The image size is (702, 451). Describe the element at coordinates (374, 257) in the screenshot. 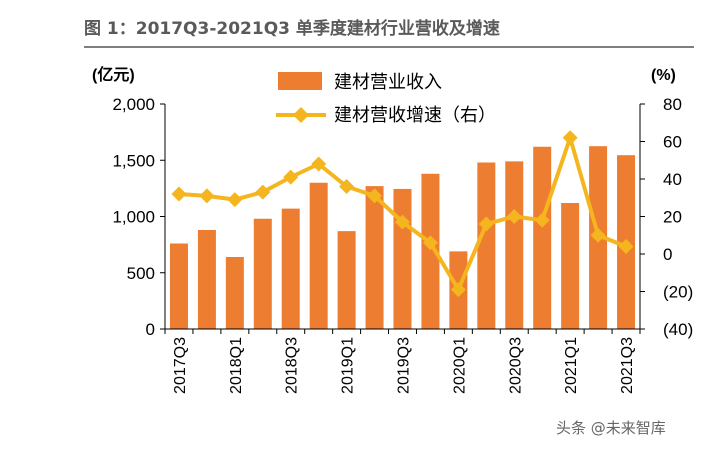

I see `bar-2019Q2` at that location.